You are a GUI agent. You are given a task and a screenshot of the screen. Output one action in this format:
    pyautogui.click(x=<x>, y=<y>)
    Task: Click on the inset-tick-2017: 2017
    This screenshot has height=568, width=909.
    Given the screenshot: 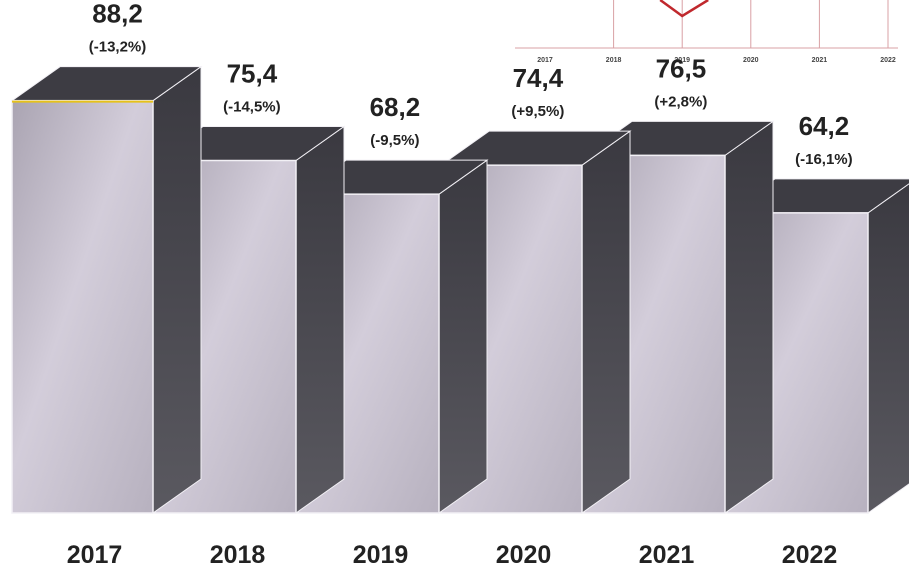 What is the action you would take?
    pyautogui.click(x=545, y=60)
    